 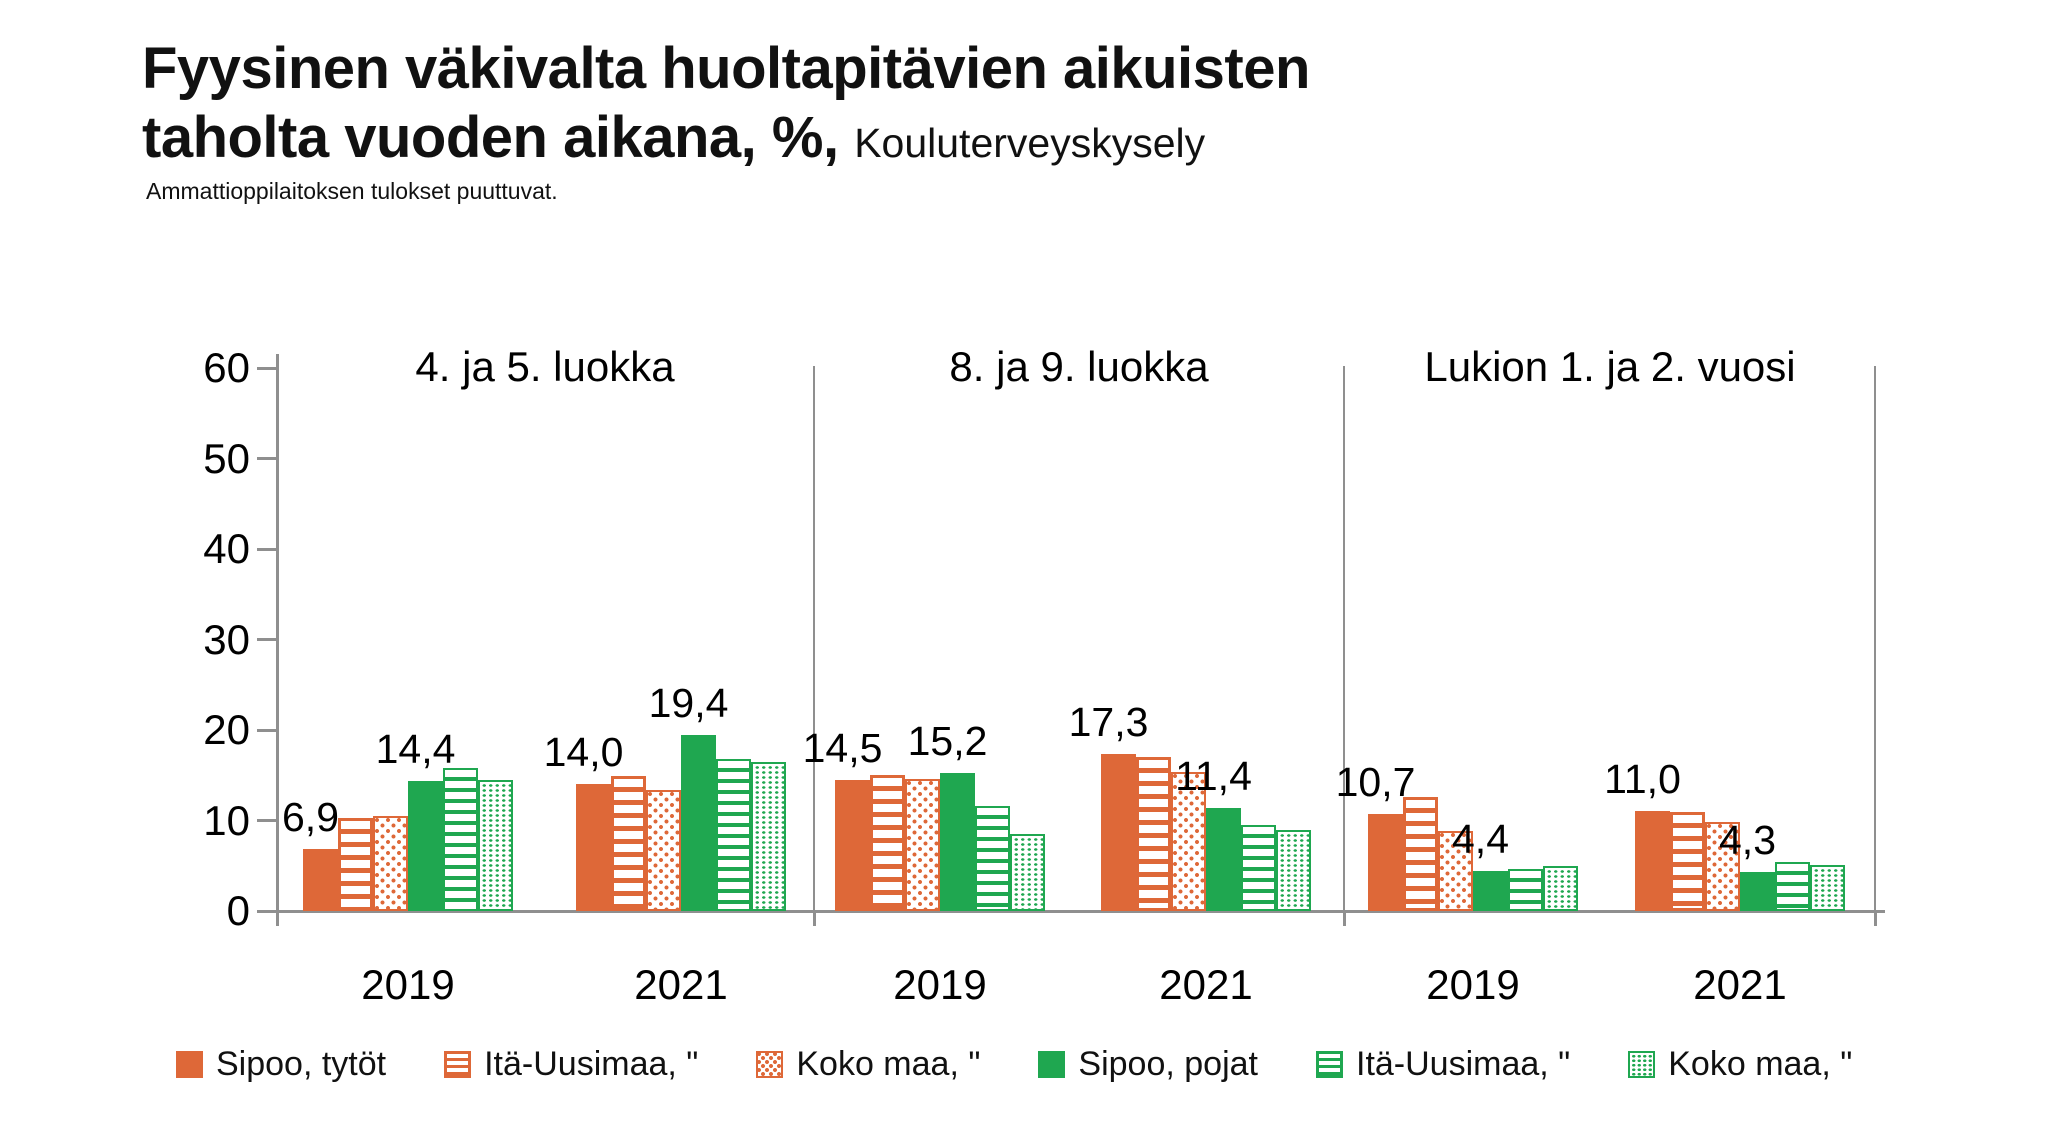 What do you see at coordinates (226, 820) in the screenshot?
I see `y-axis-tick-label: 10` at bounding box center [226, 820].